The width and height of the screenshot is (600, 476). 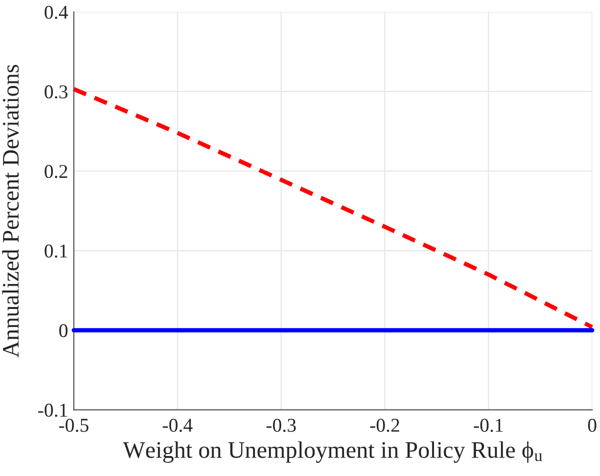 What do you see at coordinates (281, 425) in the screenshot?
I see `x-tick-label: -0.3` at bounding box center [281, 425].